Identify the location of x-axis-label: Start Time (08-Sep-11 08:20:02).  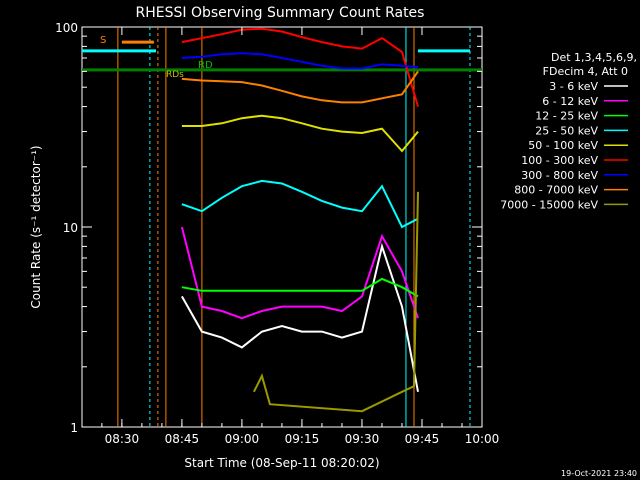
(281, 463).